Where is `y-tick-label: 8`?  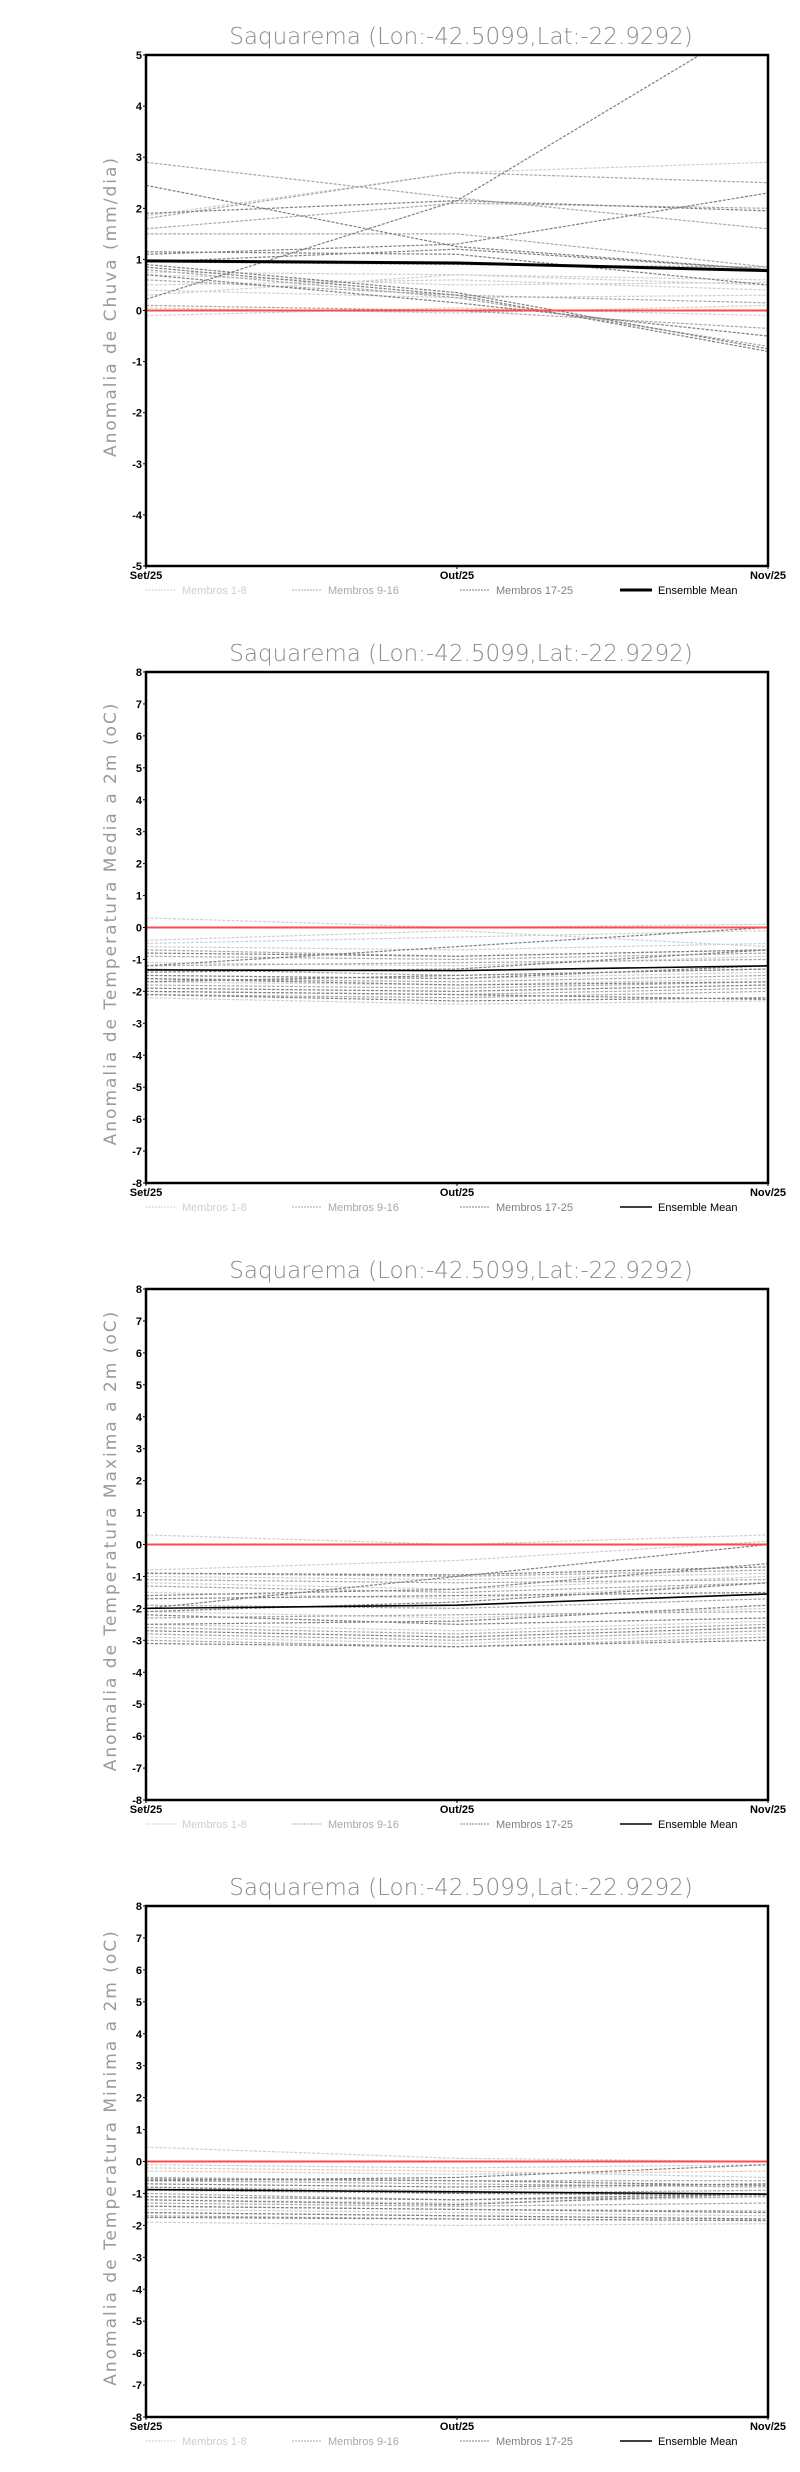
y-tick-label: 8 is located at coordinates (139, 1290).